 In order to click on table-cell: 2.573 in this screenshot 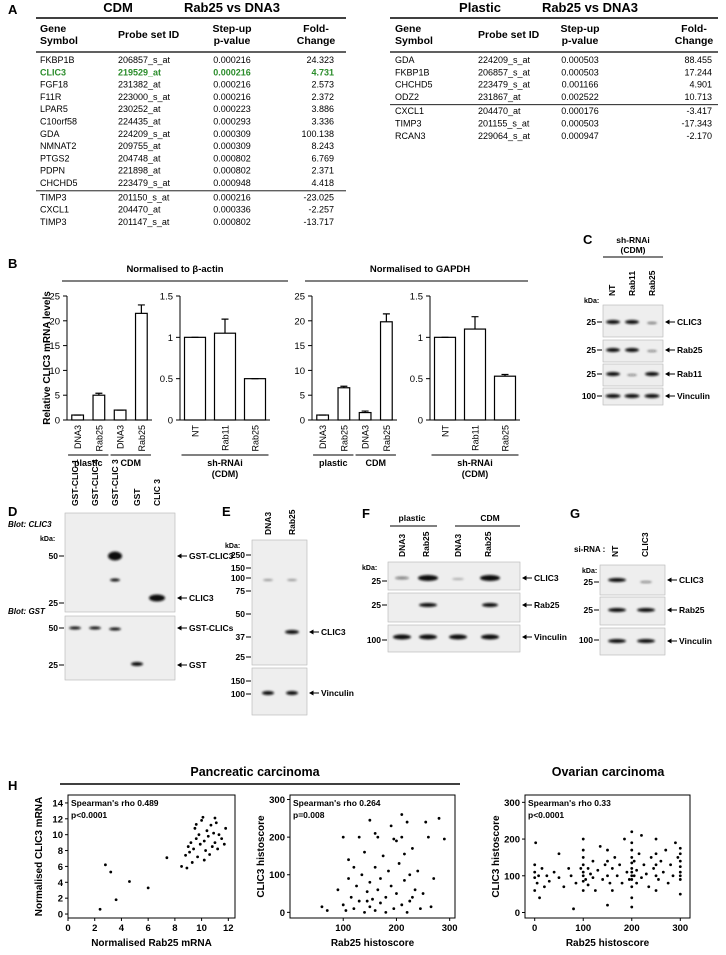, I will do `click(322, 85)`.